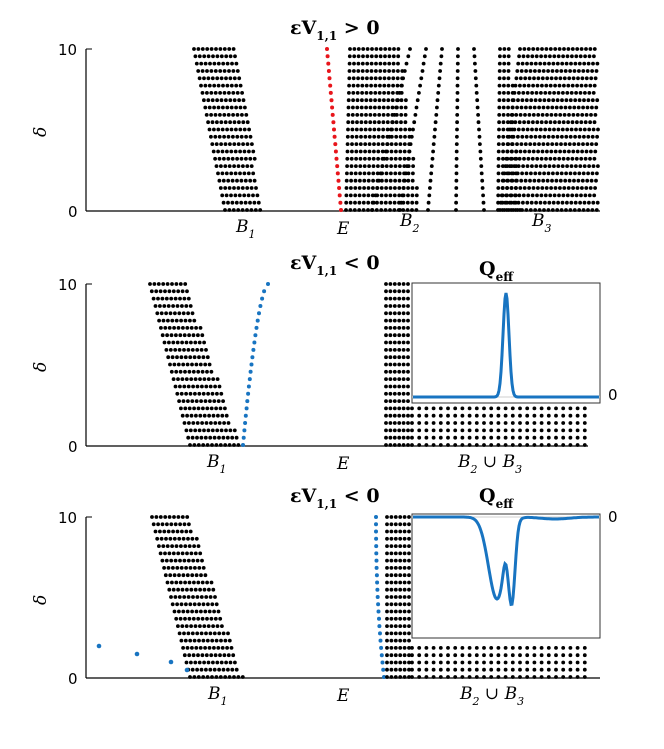 This screenshot has width=664, height=749. I want to click on panel-bottom-inset-title: Qeff, so click(496, 498).